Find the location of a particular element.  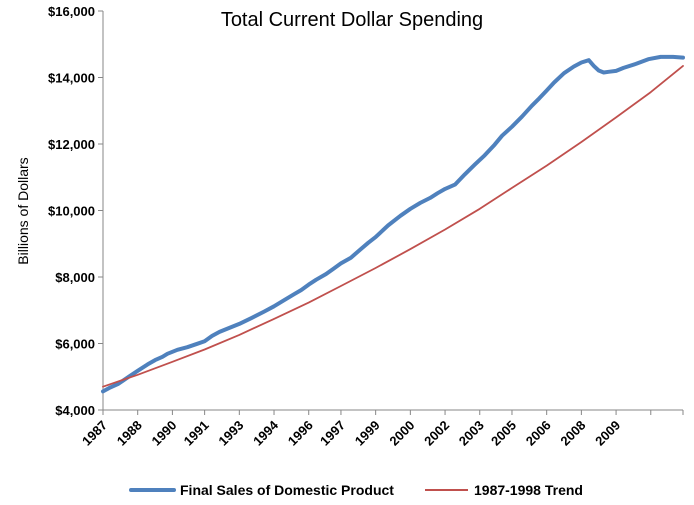

y-tick-label: $8,000 is located at coordinates (75, 277).